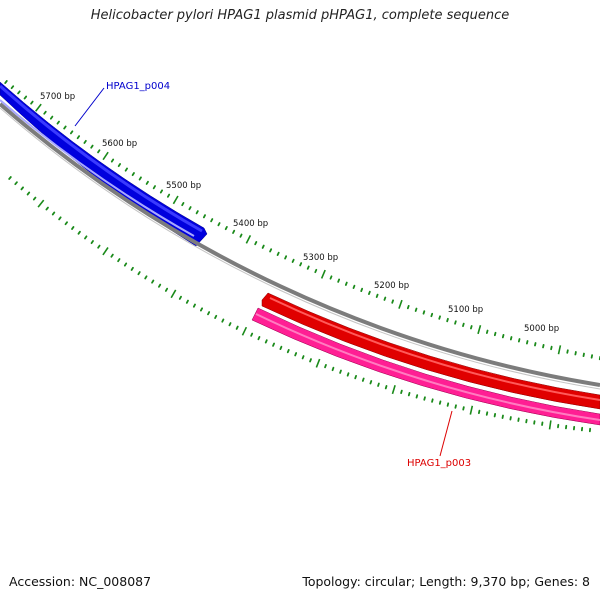 The height and width of the screenshot is (600, 600). Describe the element at coordinates (138, 86) in the screenshot. I see `gene-label-hpag1-p004: HPAG1_p004` at that location.